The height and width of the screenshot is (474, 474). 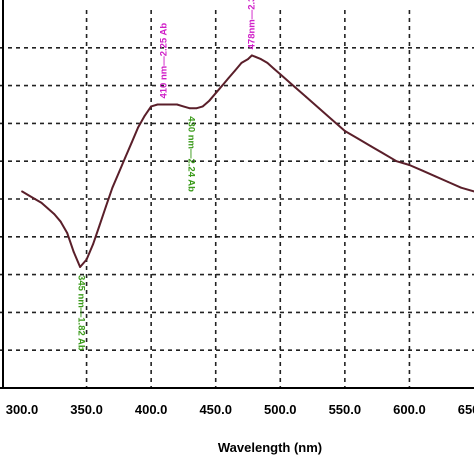 What do you see at coordinates (86, 409) in the screenshot?
I see `x-tick-label: 350.0` at bounding box center [86, 409].